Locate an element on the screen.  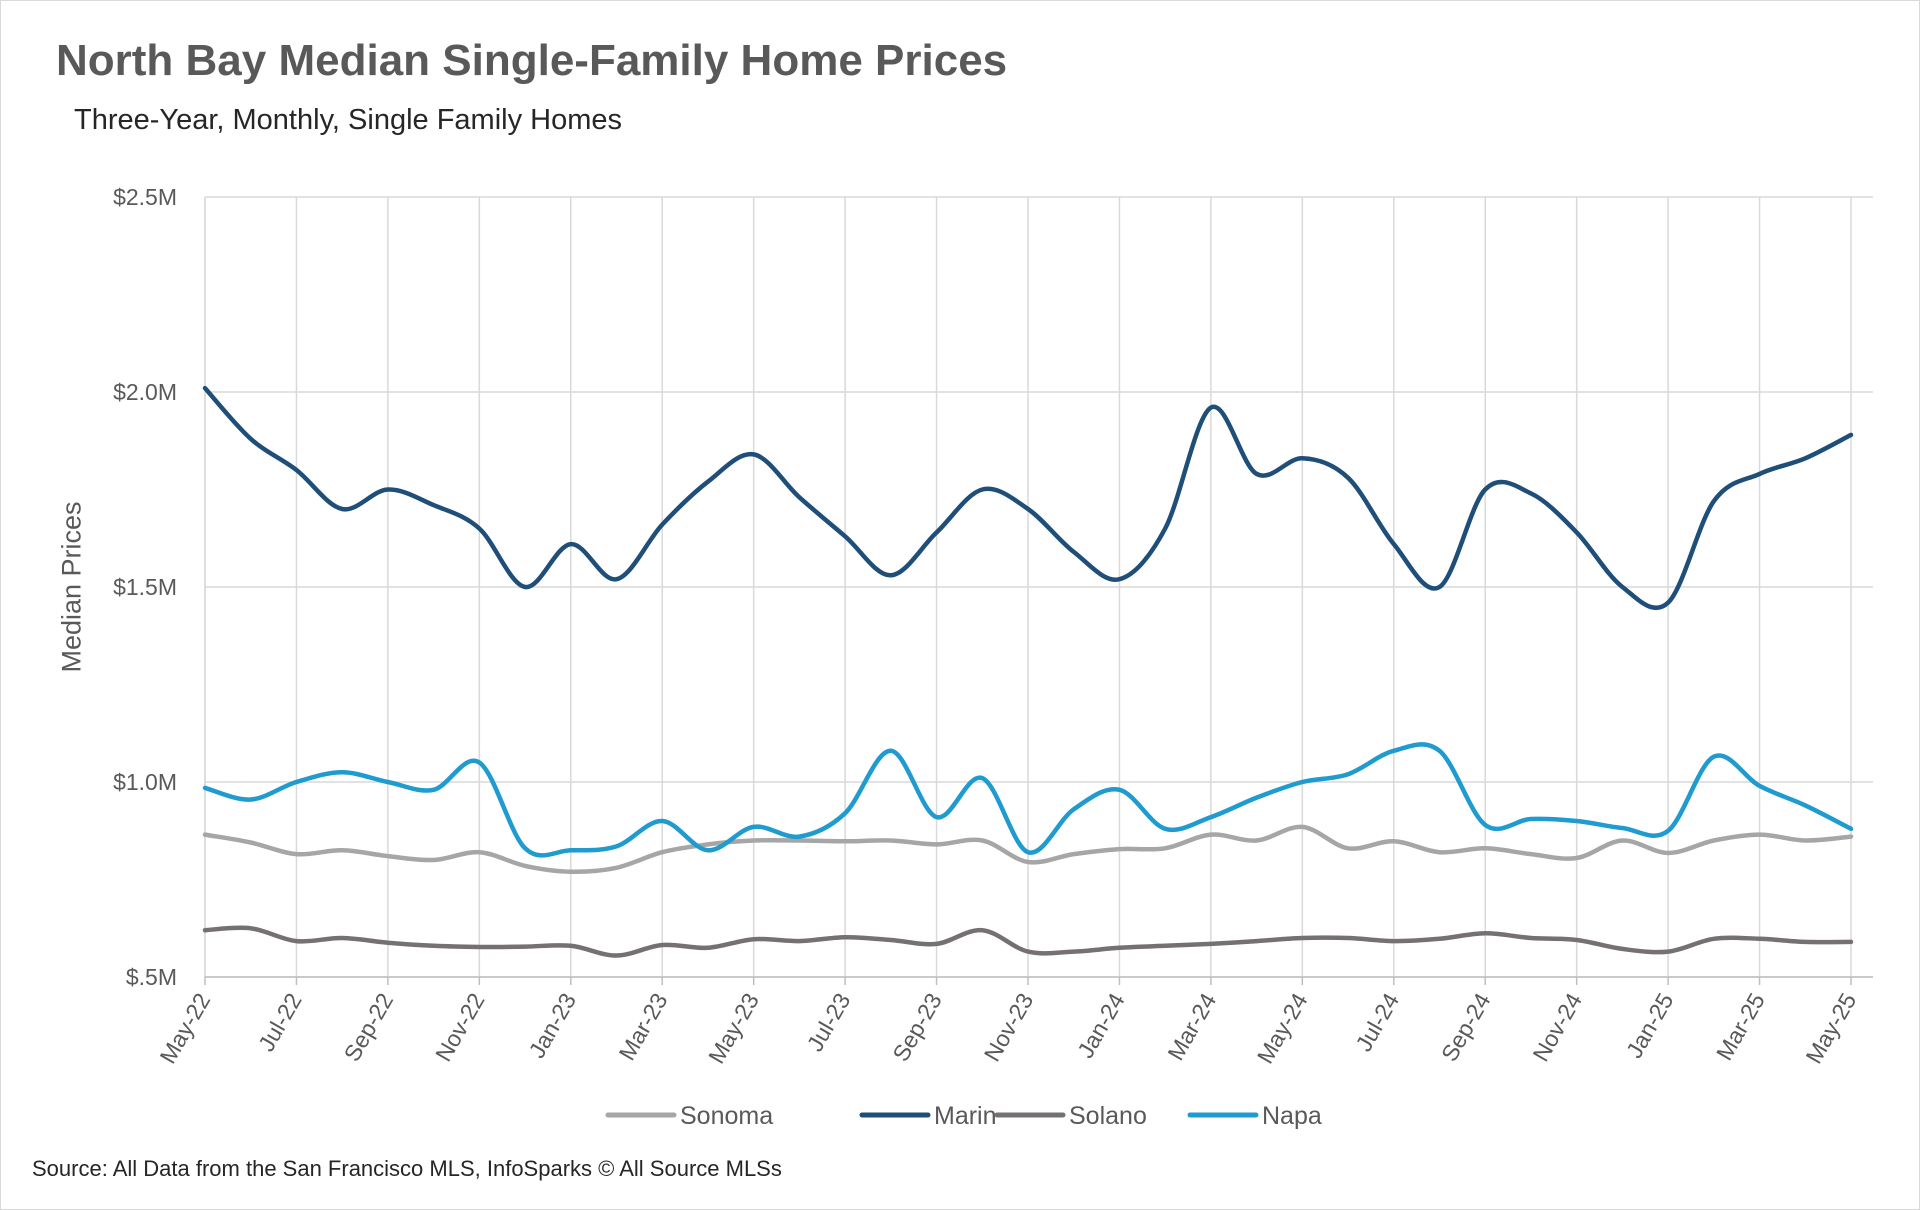
x-tick-label: Sep-22 is located at coordinates (369, 1027).